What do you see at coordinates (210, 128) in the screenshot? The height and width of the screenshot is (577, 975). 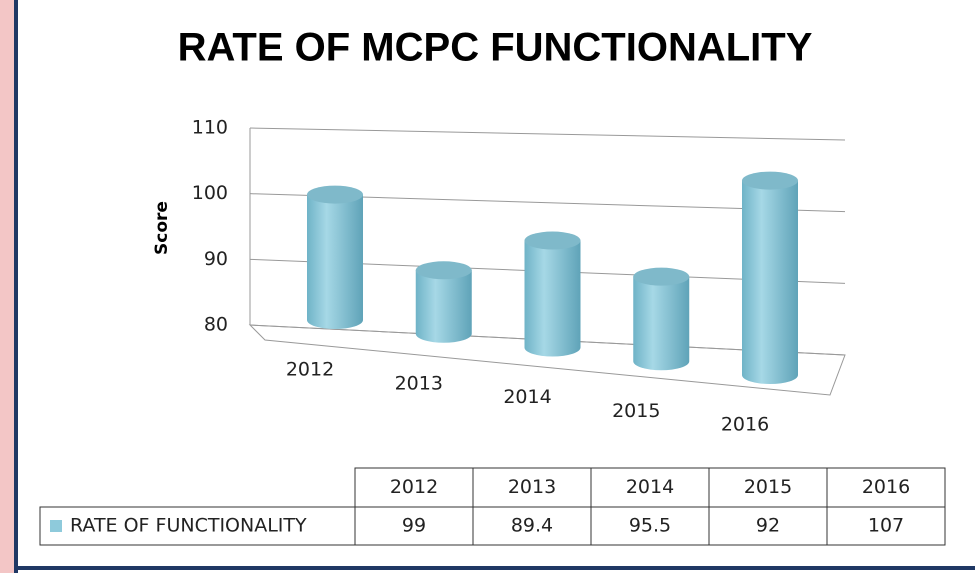 I see `y-tick-label: 110` at bounding box center [210, 128].